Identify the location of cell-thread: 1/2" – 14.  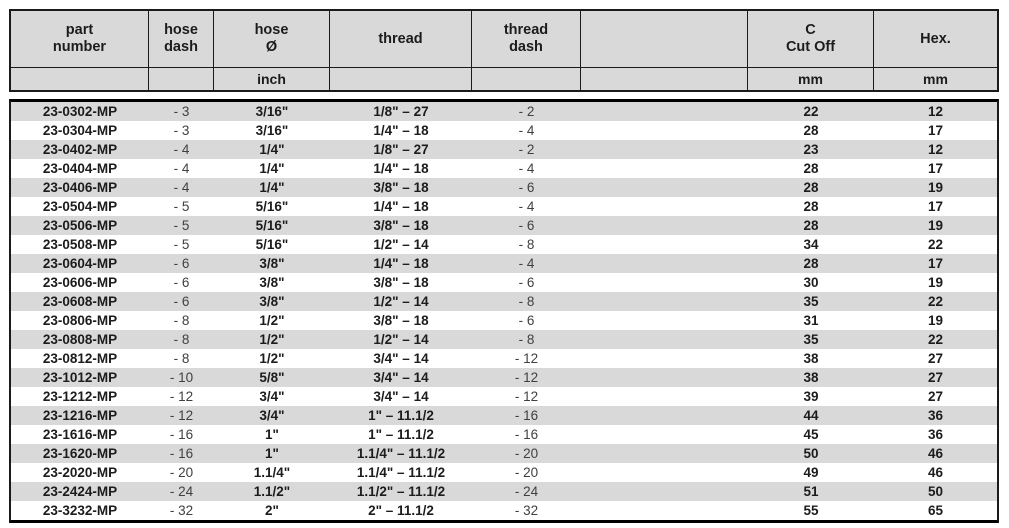
(401, 339).